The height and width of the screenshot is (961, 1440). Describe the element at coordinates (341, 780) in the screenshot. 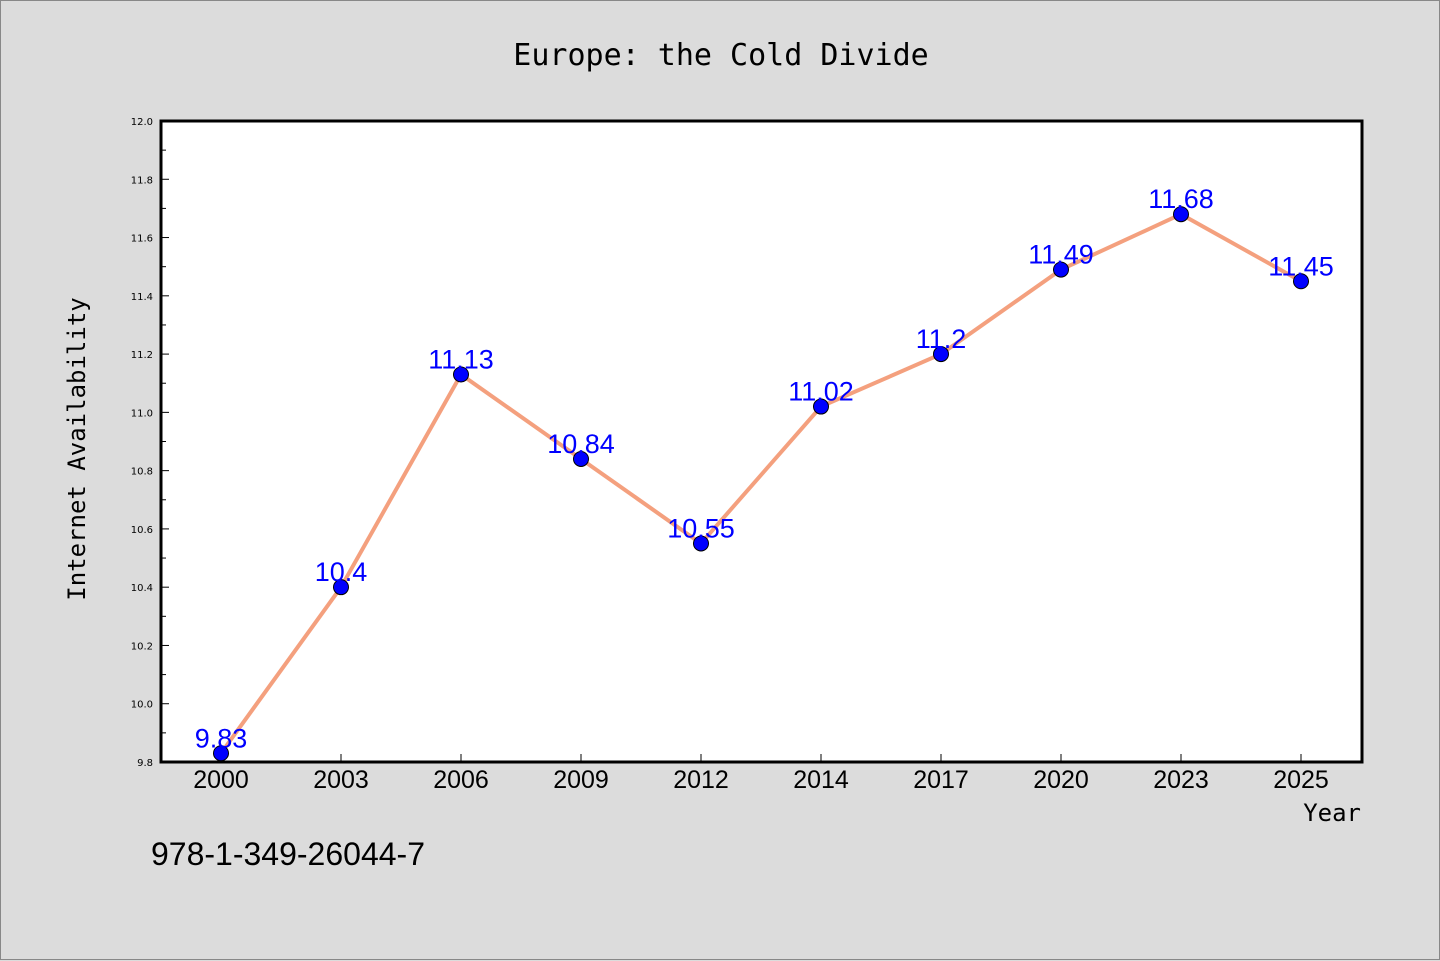

I see `x-tick-label: 2003` at that location.